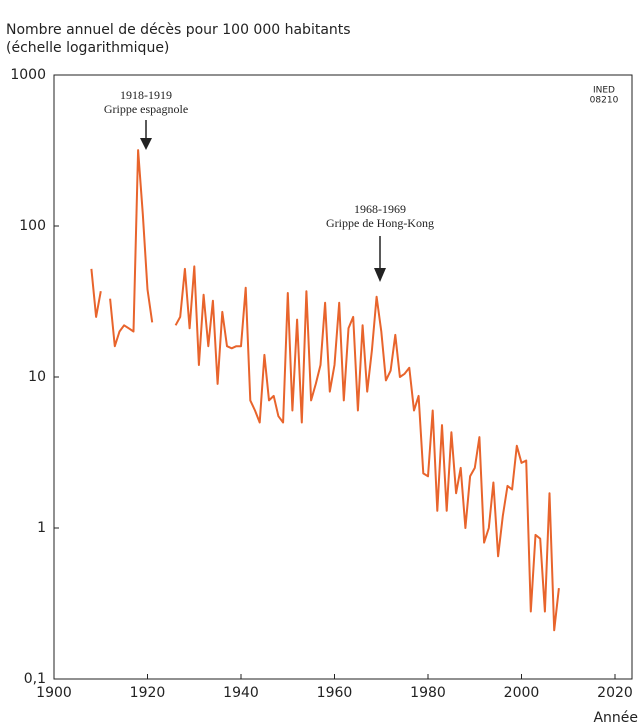  I want to click on chart-subtitle: (échelle logarithmique), so click(87, 48).